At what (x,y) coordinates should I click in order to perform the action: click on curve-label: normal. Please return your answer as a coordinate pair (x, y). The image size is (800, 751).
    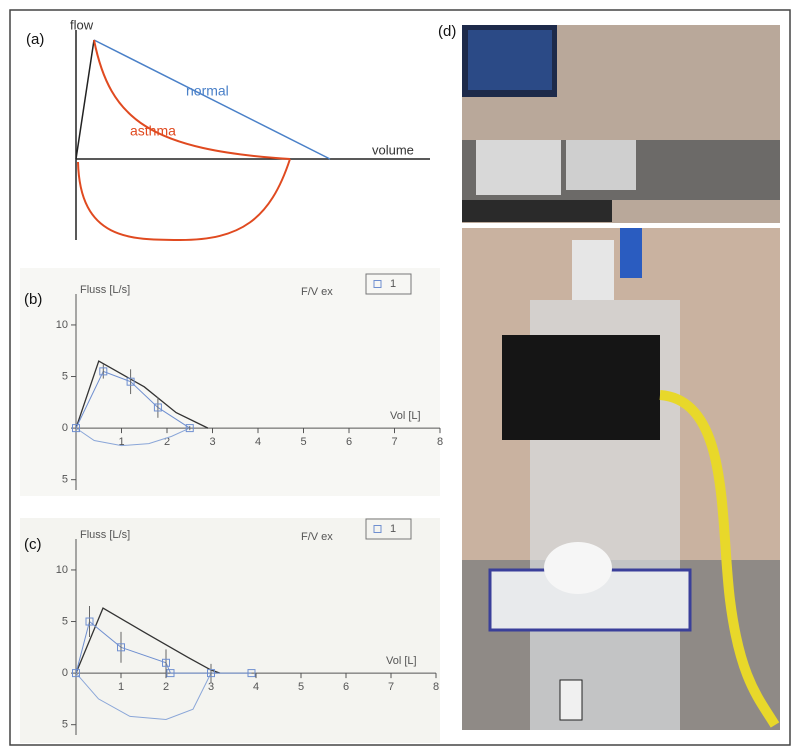
    Looking at the image, I should click on (207, 91).